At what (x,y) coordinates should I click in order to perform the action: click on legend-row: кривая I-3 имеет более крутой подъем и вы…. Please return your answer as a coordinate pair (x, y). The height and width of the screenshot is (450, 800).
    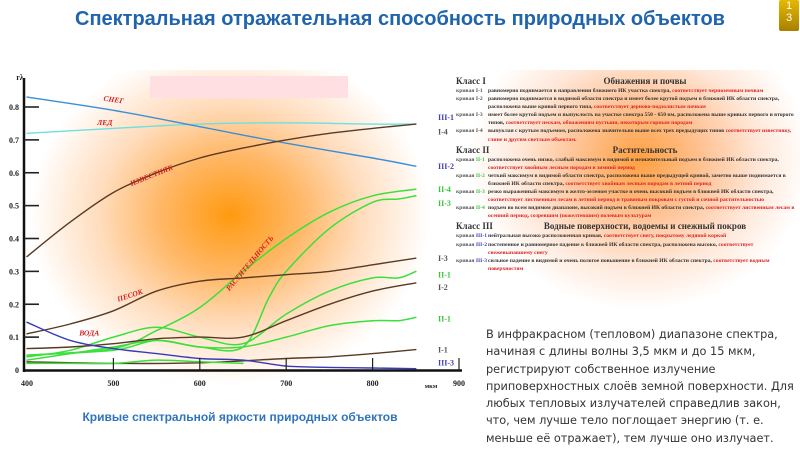
    Looking at the image, I should click on (626, 119).